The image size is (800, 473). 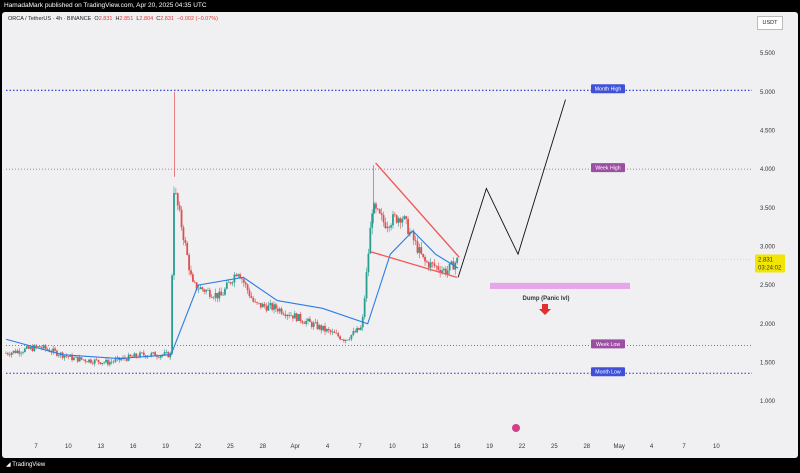 I want to click on open-label: O, so click(x=96, y=19).